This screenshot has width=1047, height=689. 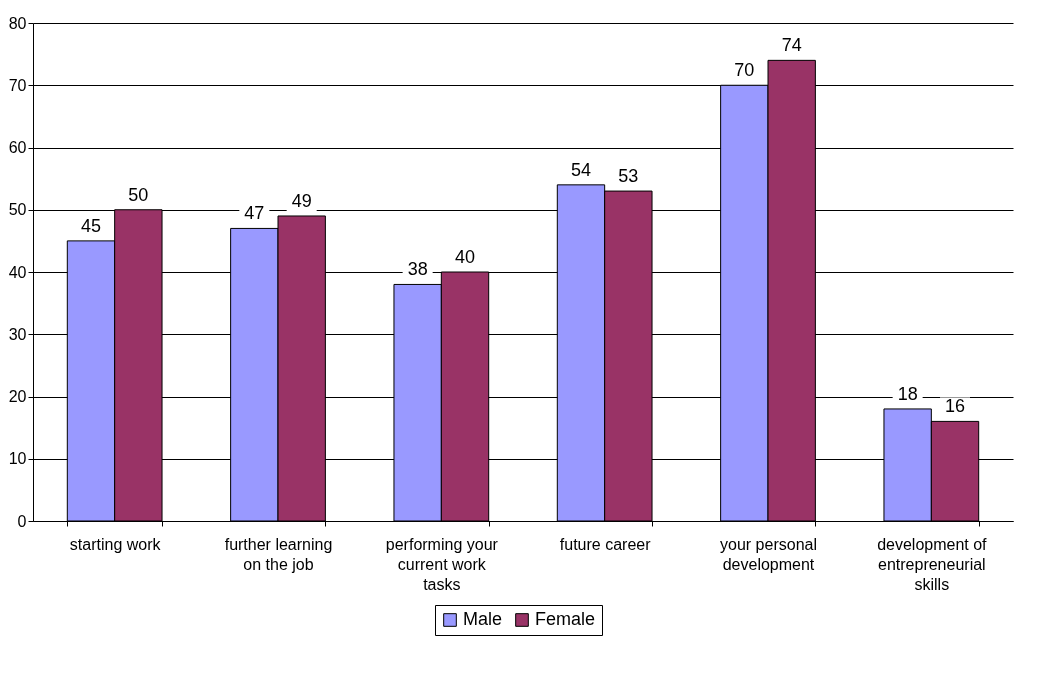 What do you see at coordinates (90, 225) in the screenshot?
I see `data-label: 45` at bounding box center [90, 225].